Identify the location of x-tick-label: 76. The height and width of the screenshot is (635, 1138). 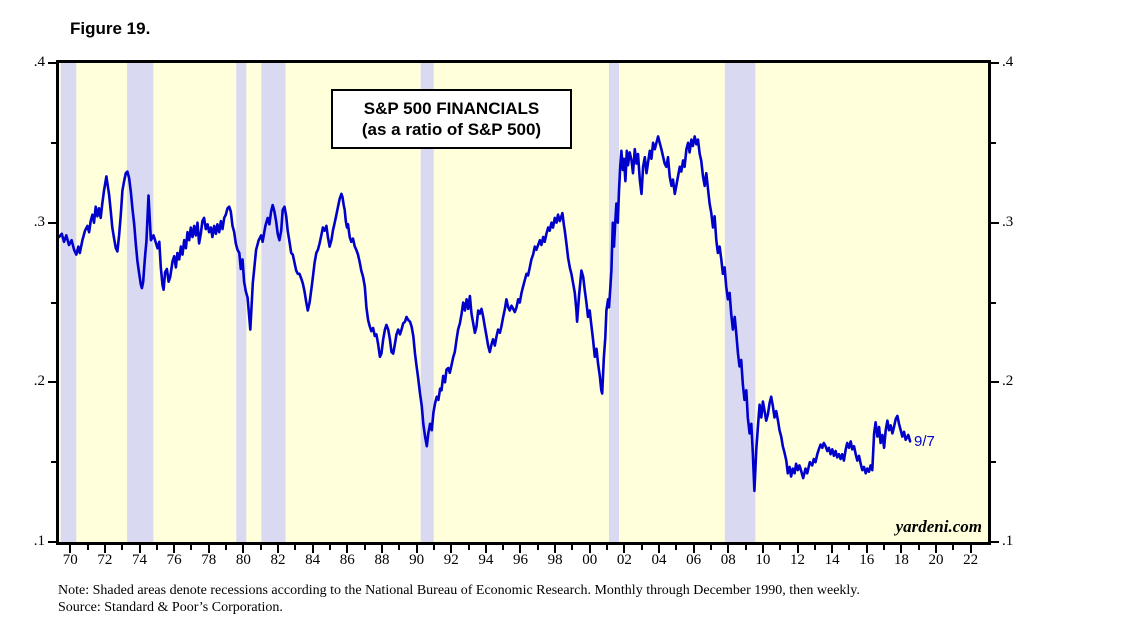
(174, 560).